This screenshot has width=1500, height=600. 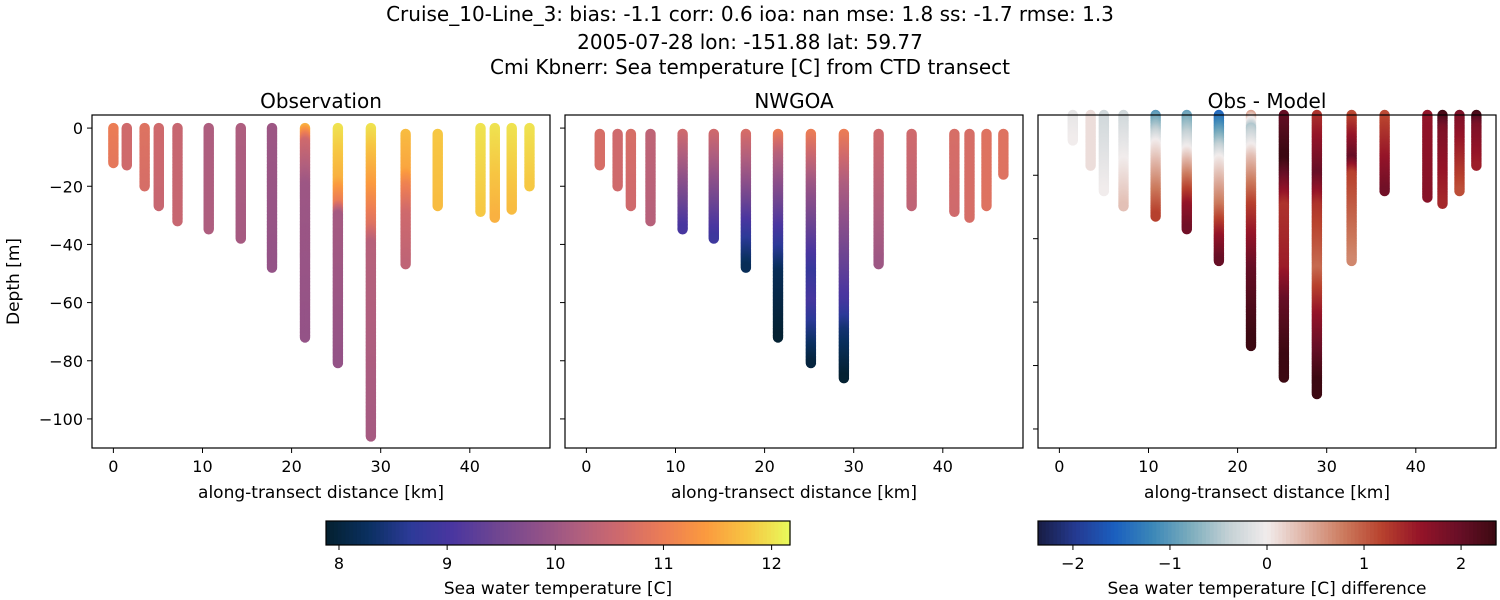 What do you see at coordinates (854, 466) in the screenshot?
I see `x-tick-label: 30` at bounding box center [854, 466].